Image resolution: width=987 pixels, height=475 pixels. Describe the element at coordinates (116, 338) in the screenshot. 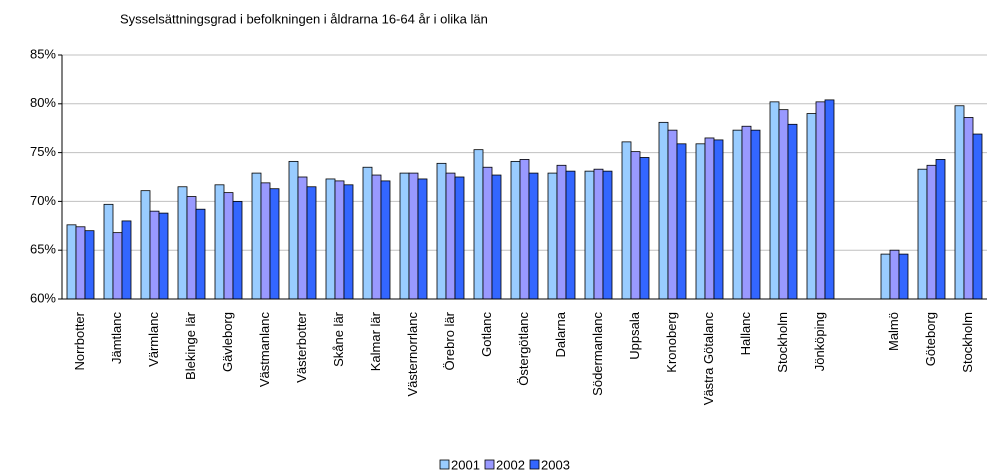

I see `x-tick-label: Jämtlanc` at that location.